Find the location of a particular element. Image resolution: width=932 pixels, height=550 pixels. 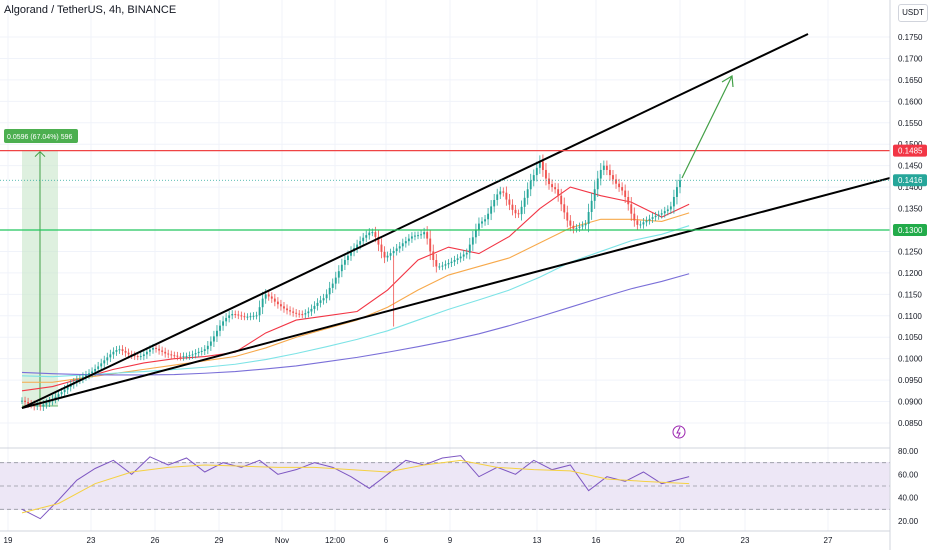

time-tick-label: 6 is located at coordinates (386, 540).